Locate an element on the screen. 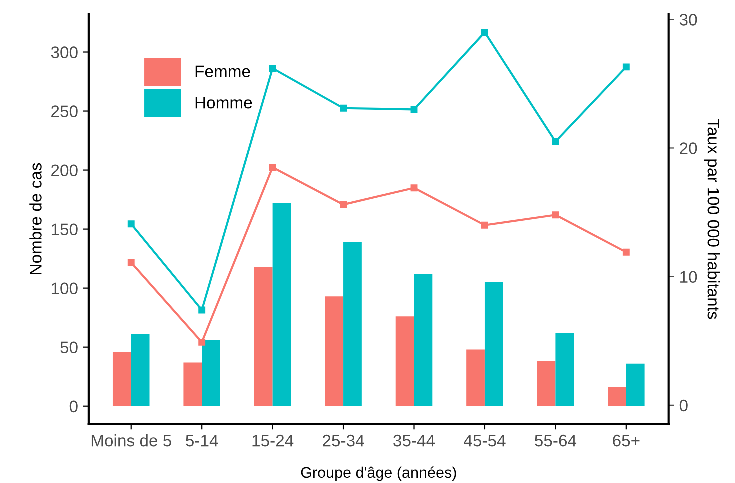 This screenshot has width=735, height=483. y2-tick-label: 20 is located at coordinates (689, 148).